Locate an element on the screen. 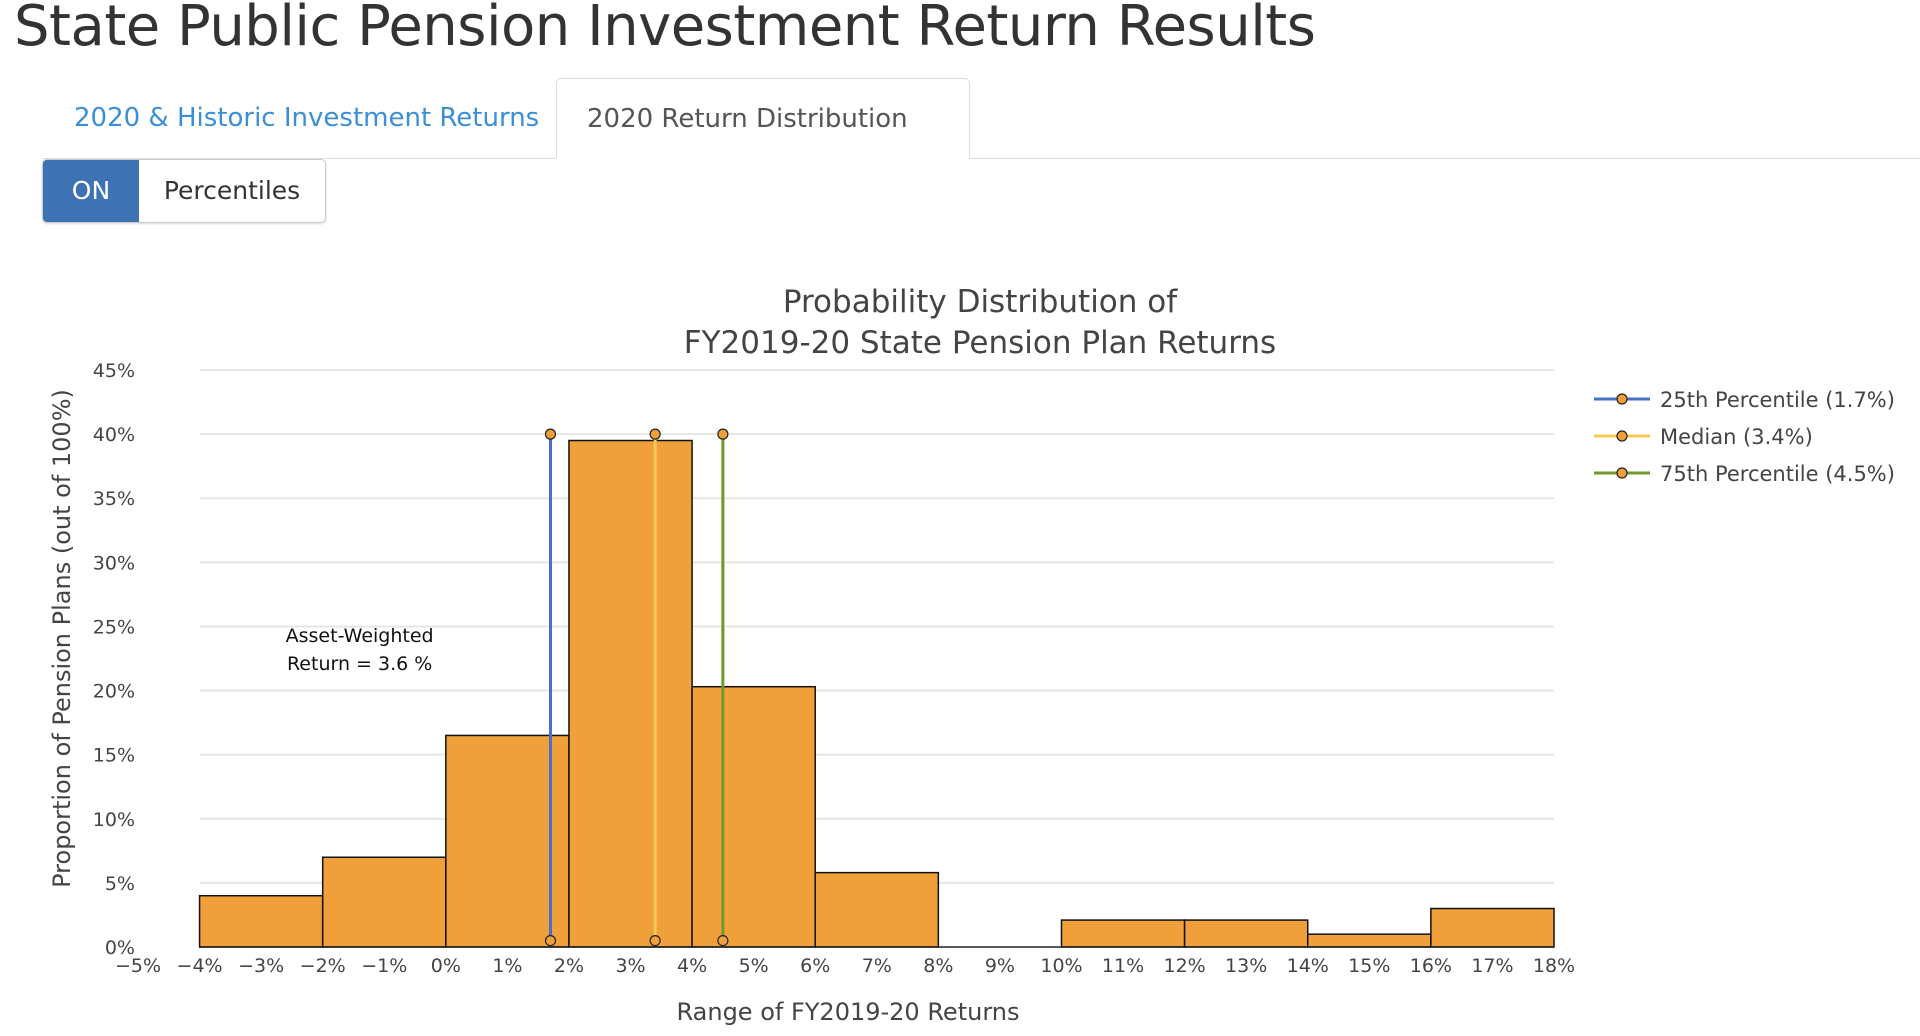 The height and width of the screenshot is (1036, 1920). y-tick-label: 25% is located at coordinates (114, 627).